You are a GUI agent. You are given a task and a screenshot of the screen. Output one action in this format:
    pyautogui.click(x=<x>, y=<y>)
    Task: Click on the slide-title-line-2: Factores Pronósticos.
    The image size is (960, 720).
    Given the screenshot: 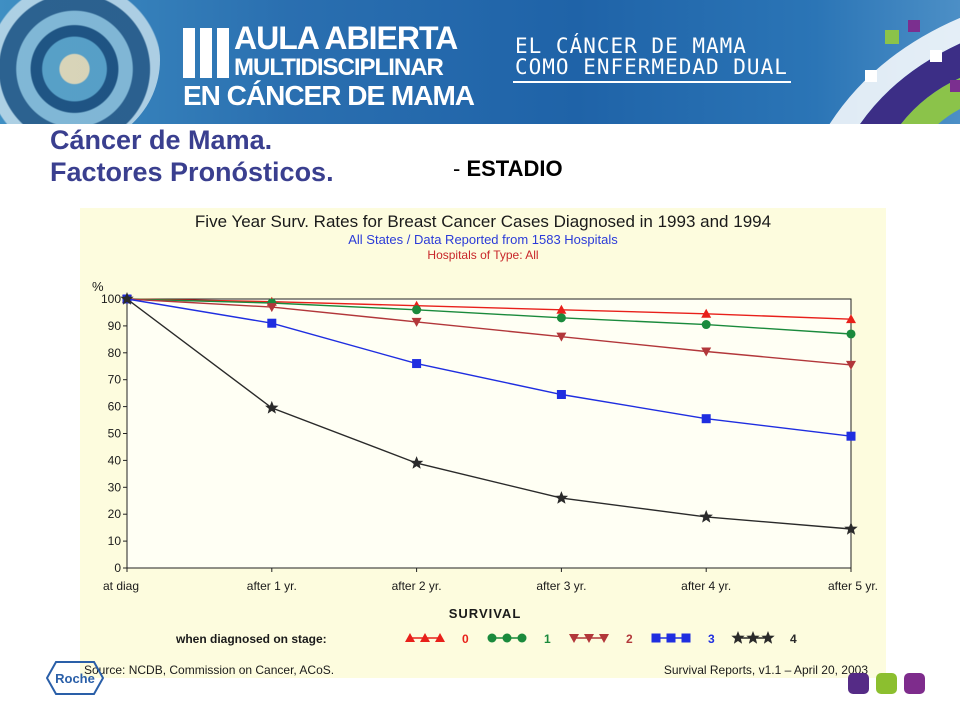 What is the action you would take?
    pyautogui.click(x=192, y=172)
    